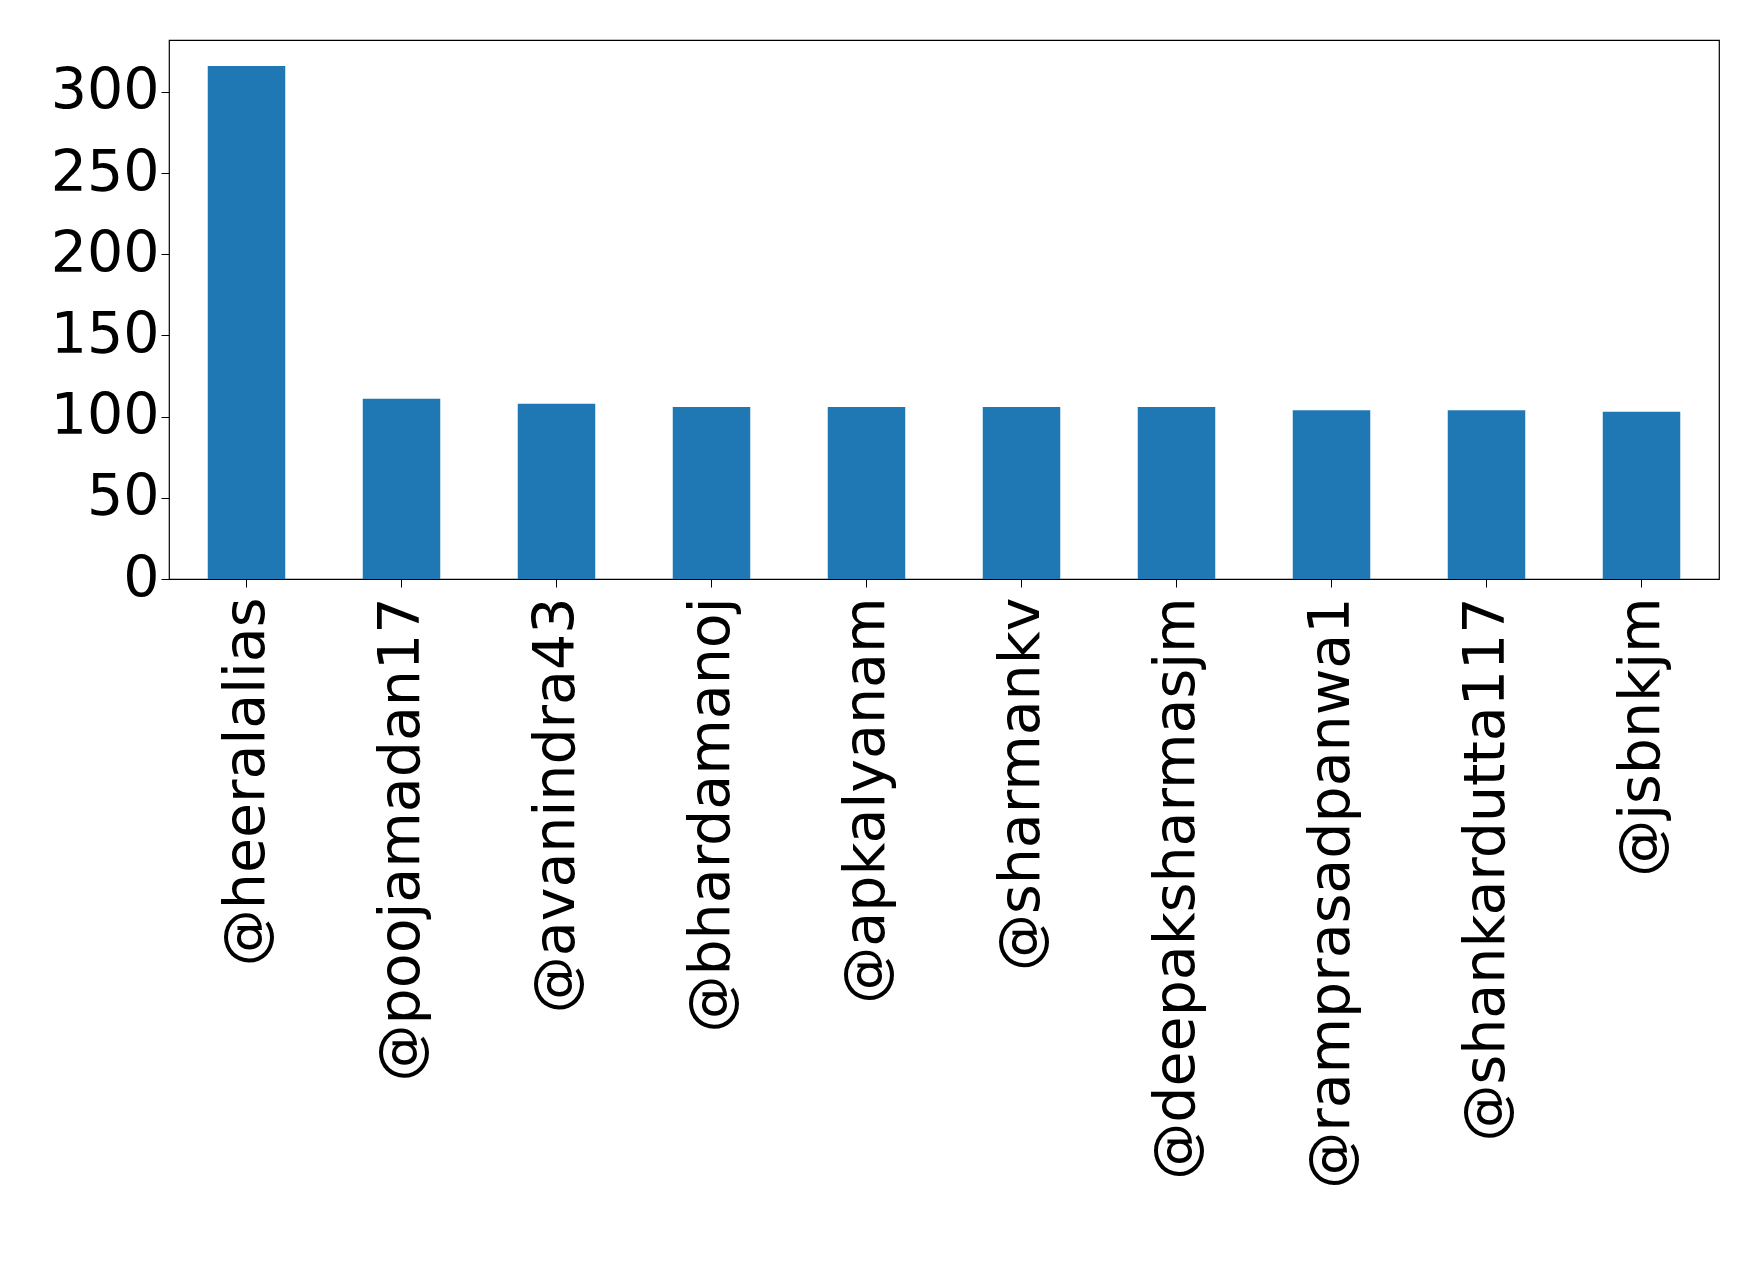 This screenshot has height=1276, width=1759. I want to click on x-tick-label: @apkalyanam, so click(863, 800).